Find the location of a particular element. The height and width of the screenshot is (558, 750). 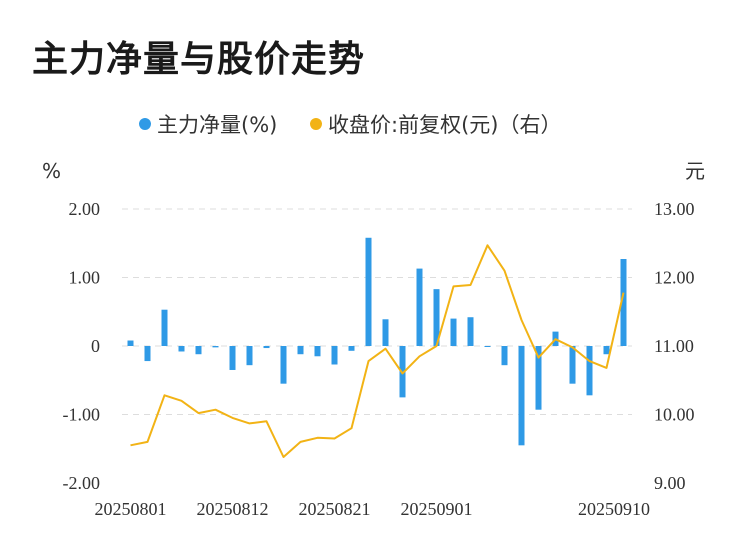

y-right-tick-label: 11.00 is located at coordinates (674, 346).